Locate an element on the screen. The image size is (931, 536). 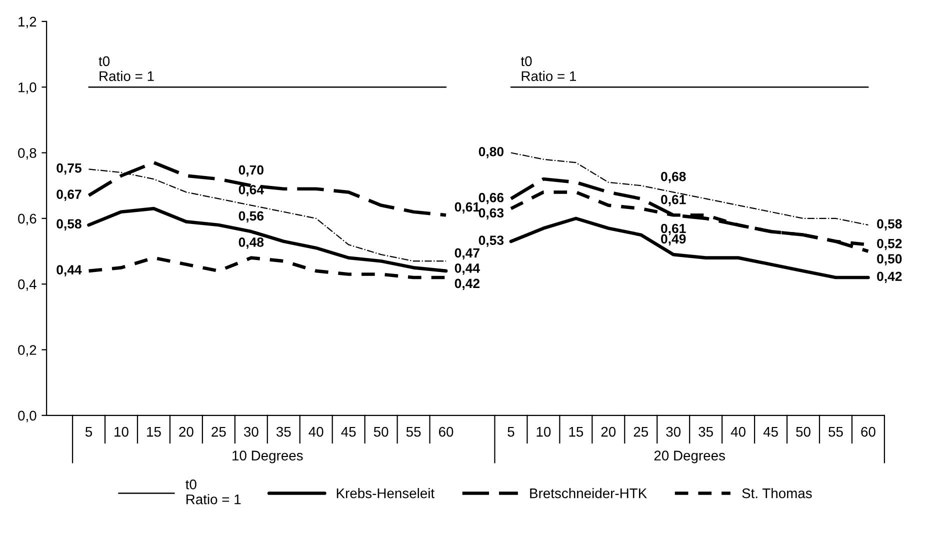
data-label: 0,63 is located at coordinates (491, 214).